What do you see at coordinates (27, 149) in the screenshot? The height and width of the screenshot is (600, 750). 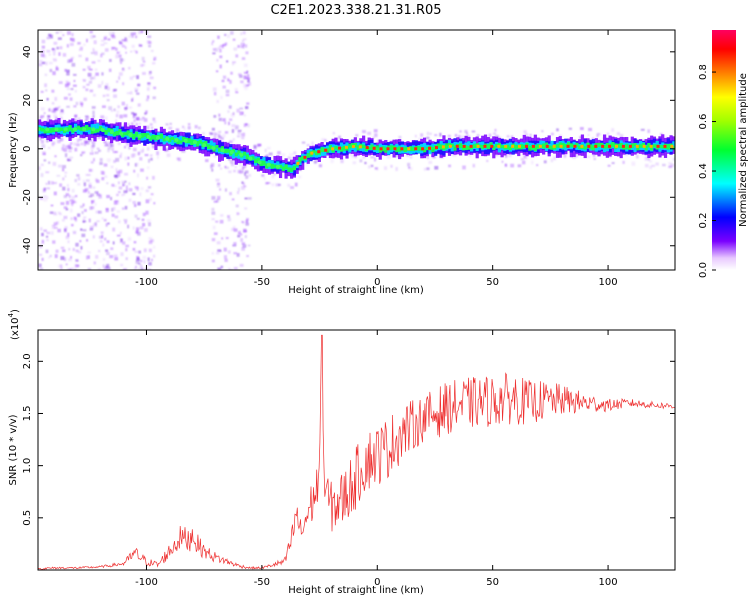 I see `spectrogram-ytick-label: 0` at bounding box center [27, 149].